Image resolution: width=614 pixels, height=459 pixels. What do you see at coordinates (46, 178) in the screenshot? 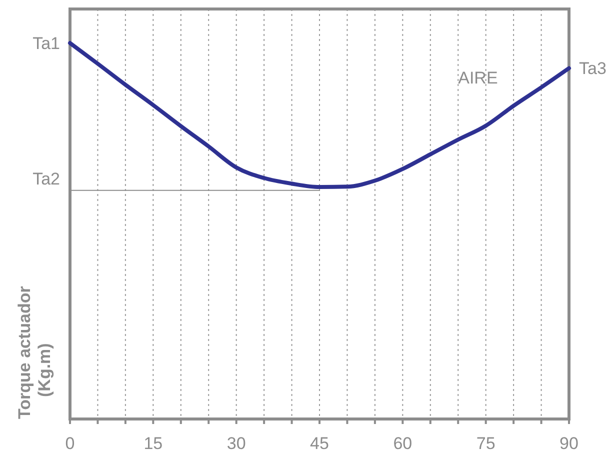
I see `series-label: Ta2` at bounding box center [46, 178].